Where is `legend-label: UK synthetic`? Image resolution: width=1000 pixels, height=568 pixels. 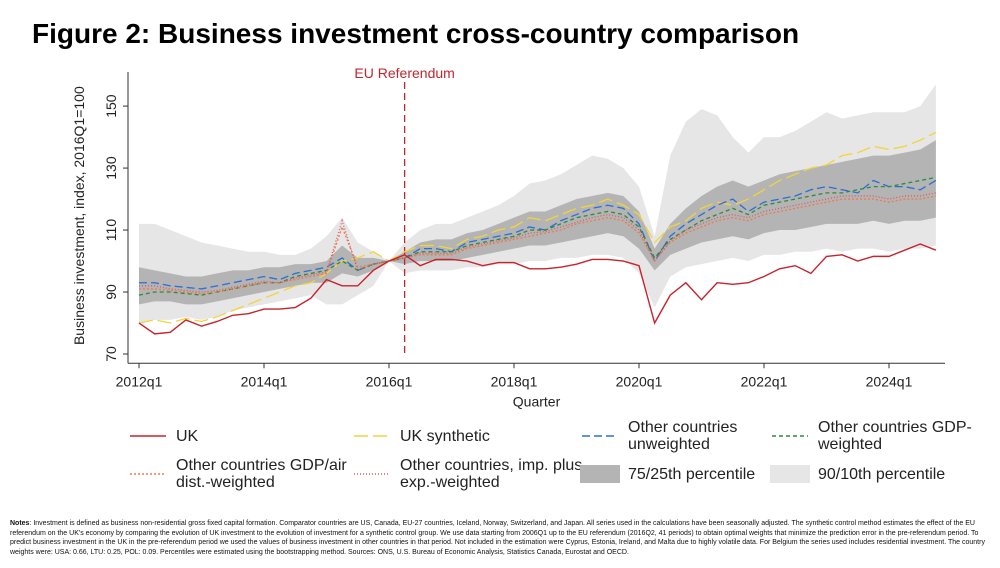 legend-label: UK synthetic is located at coordinates (445, 436).